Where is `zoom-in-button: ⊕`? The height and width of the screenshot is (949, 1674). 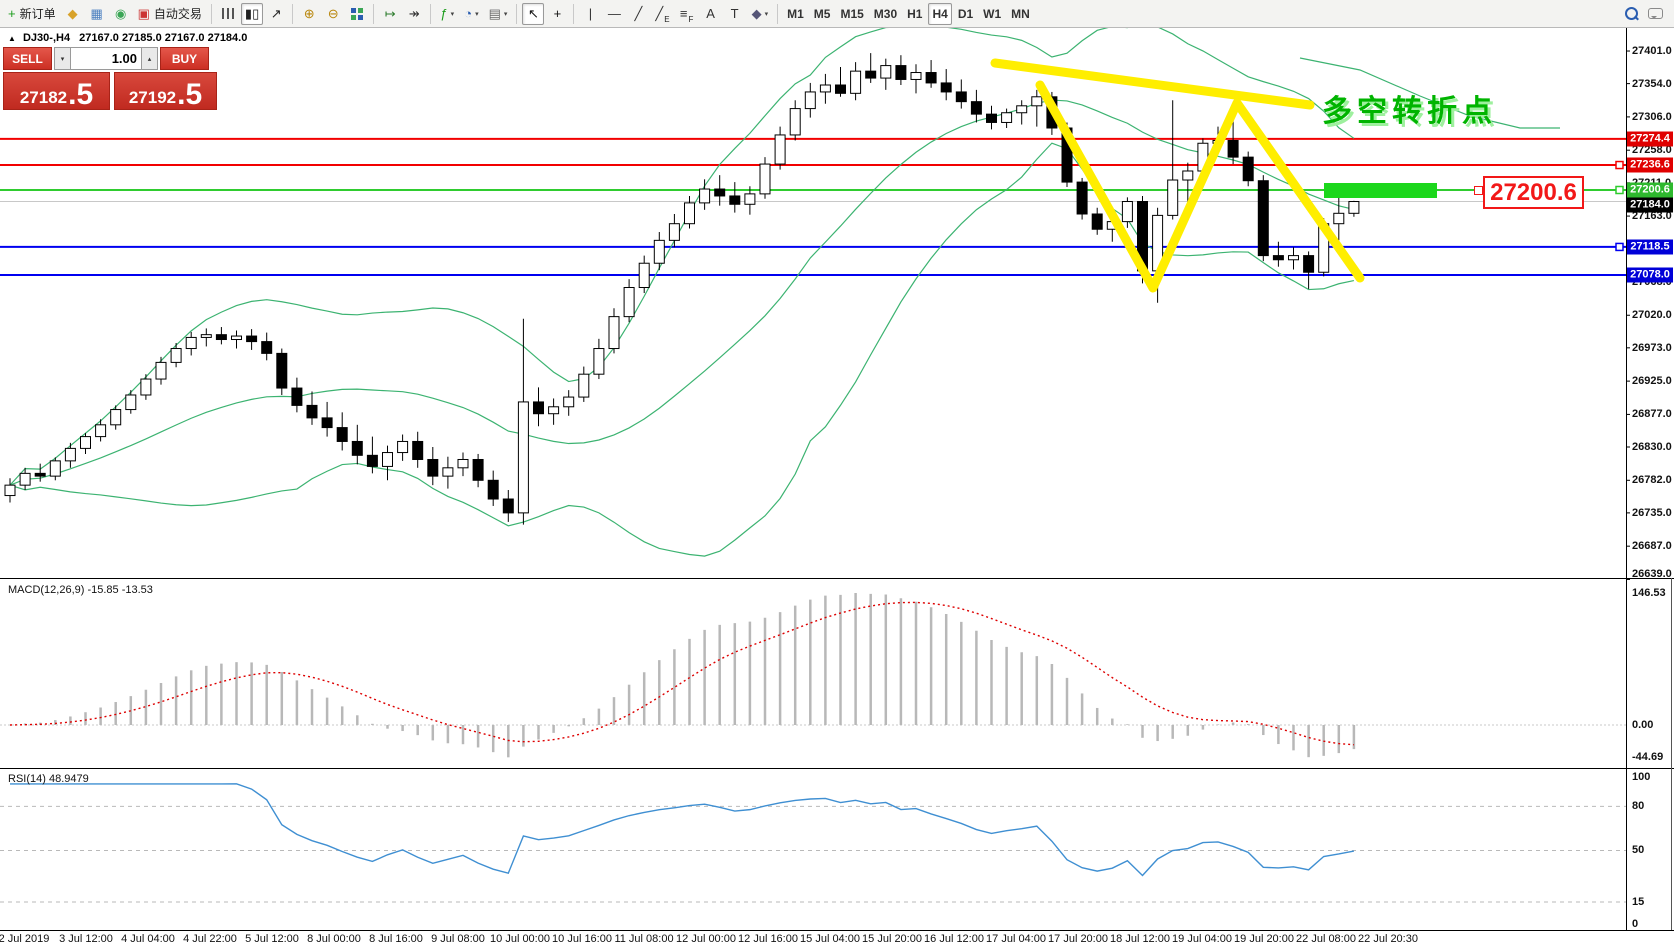
zoom-in-button: ⊕ is located at coordinates (309, 14).